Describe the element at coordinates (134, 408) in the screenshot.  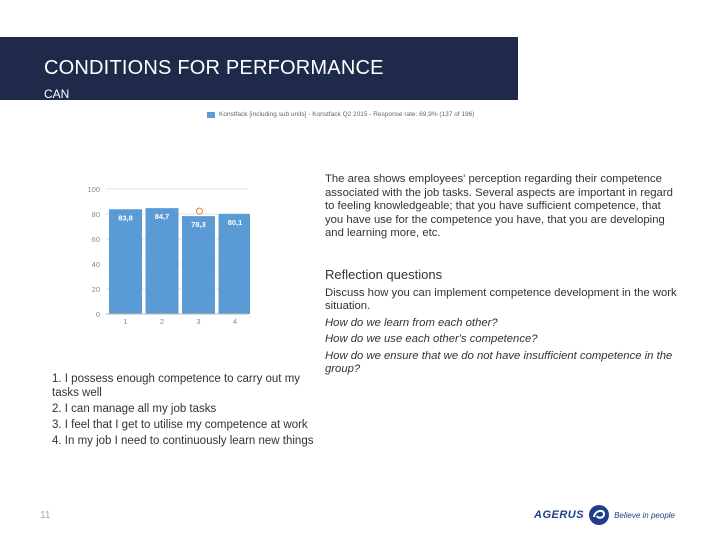
I see `question-item: 2. I can manage all my job tasks` at that location.